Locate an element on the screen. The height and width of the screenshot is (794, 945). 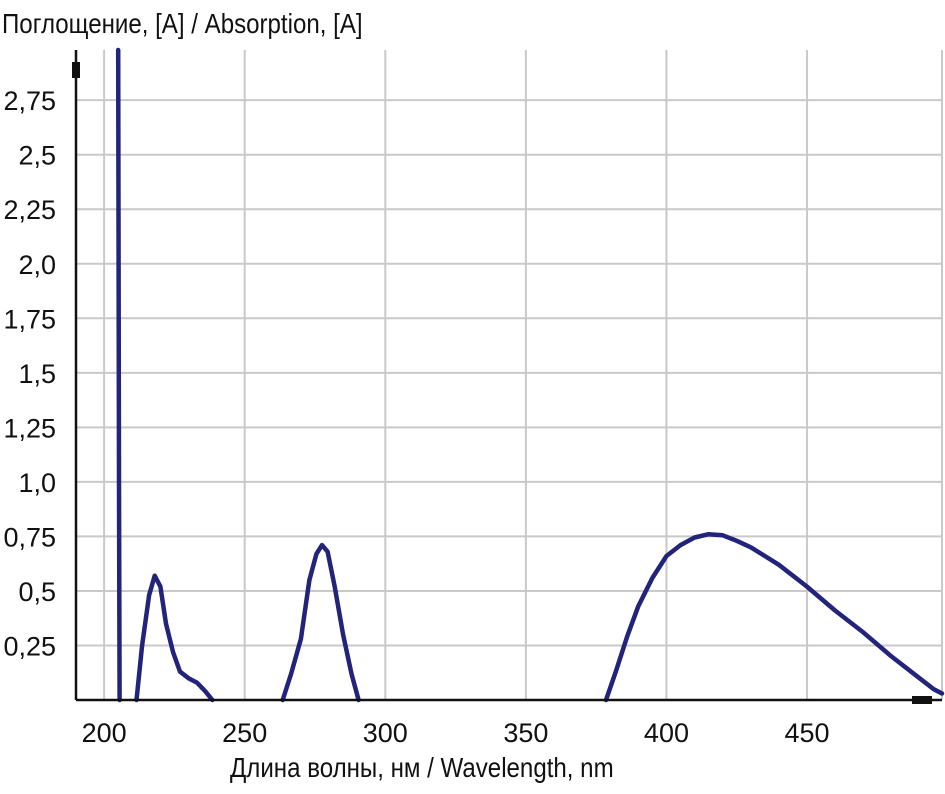
y-tick-labels: 0,25 0,5 0,75 1,0 1,25 1,5 1,75 2,0 2,25 2,5 2,75 is located at coordinates (29, 373).